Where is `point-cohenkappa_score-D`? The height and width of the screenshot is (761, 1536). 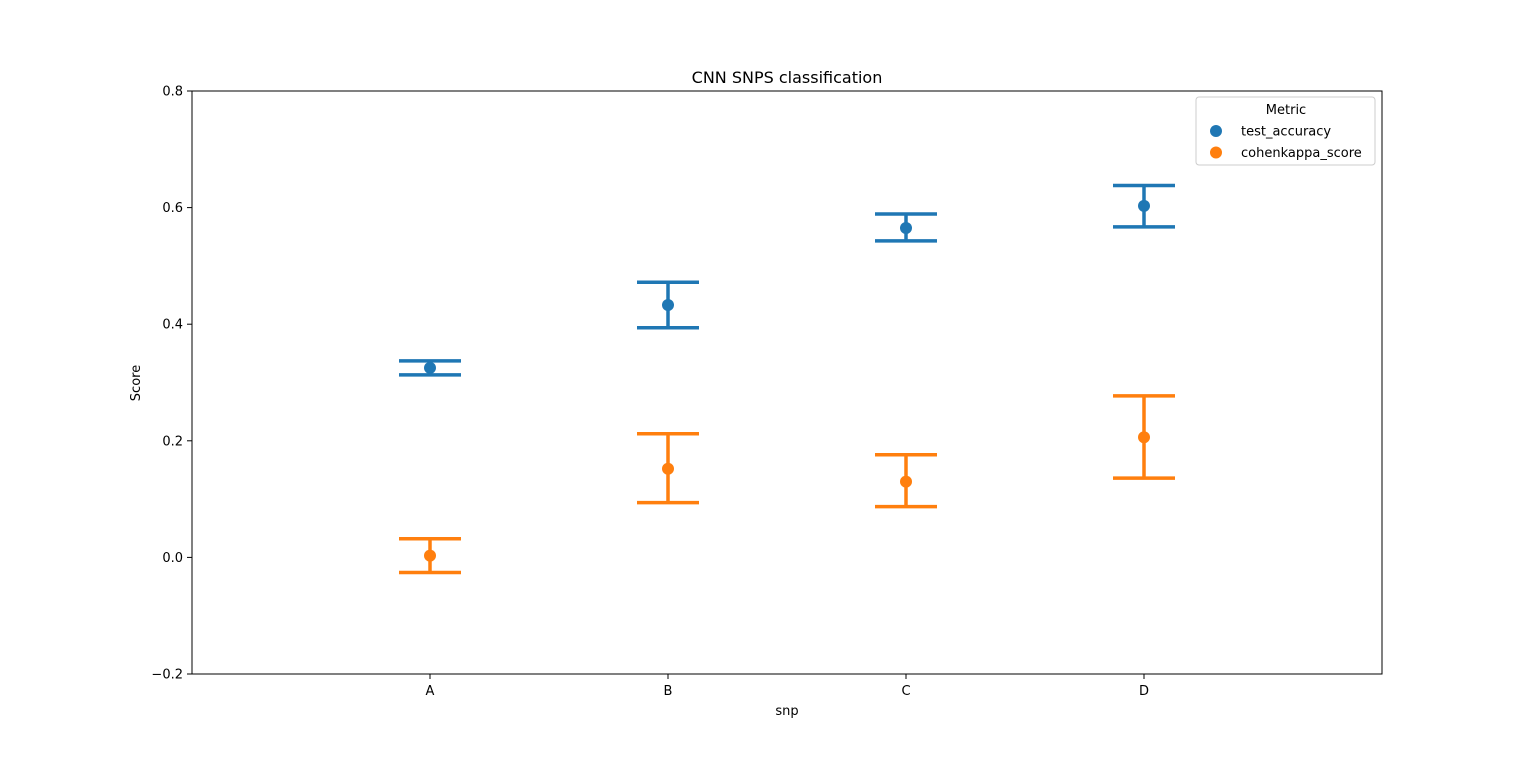 point-cohenkappa_score-D is located at coordinates (1144, 437).